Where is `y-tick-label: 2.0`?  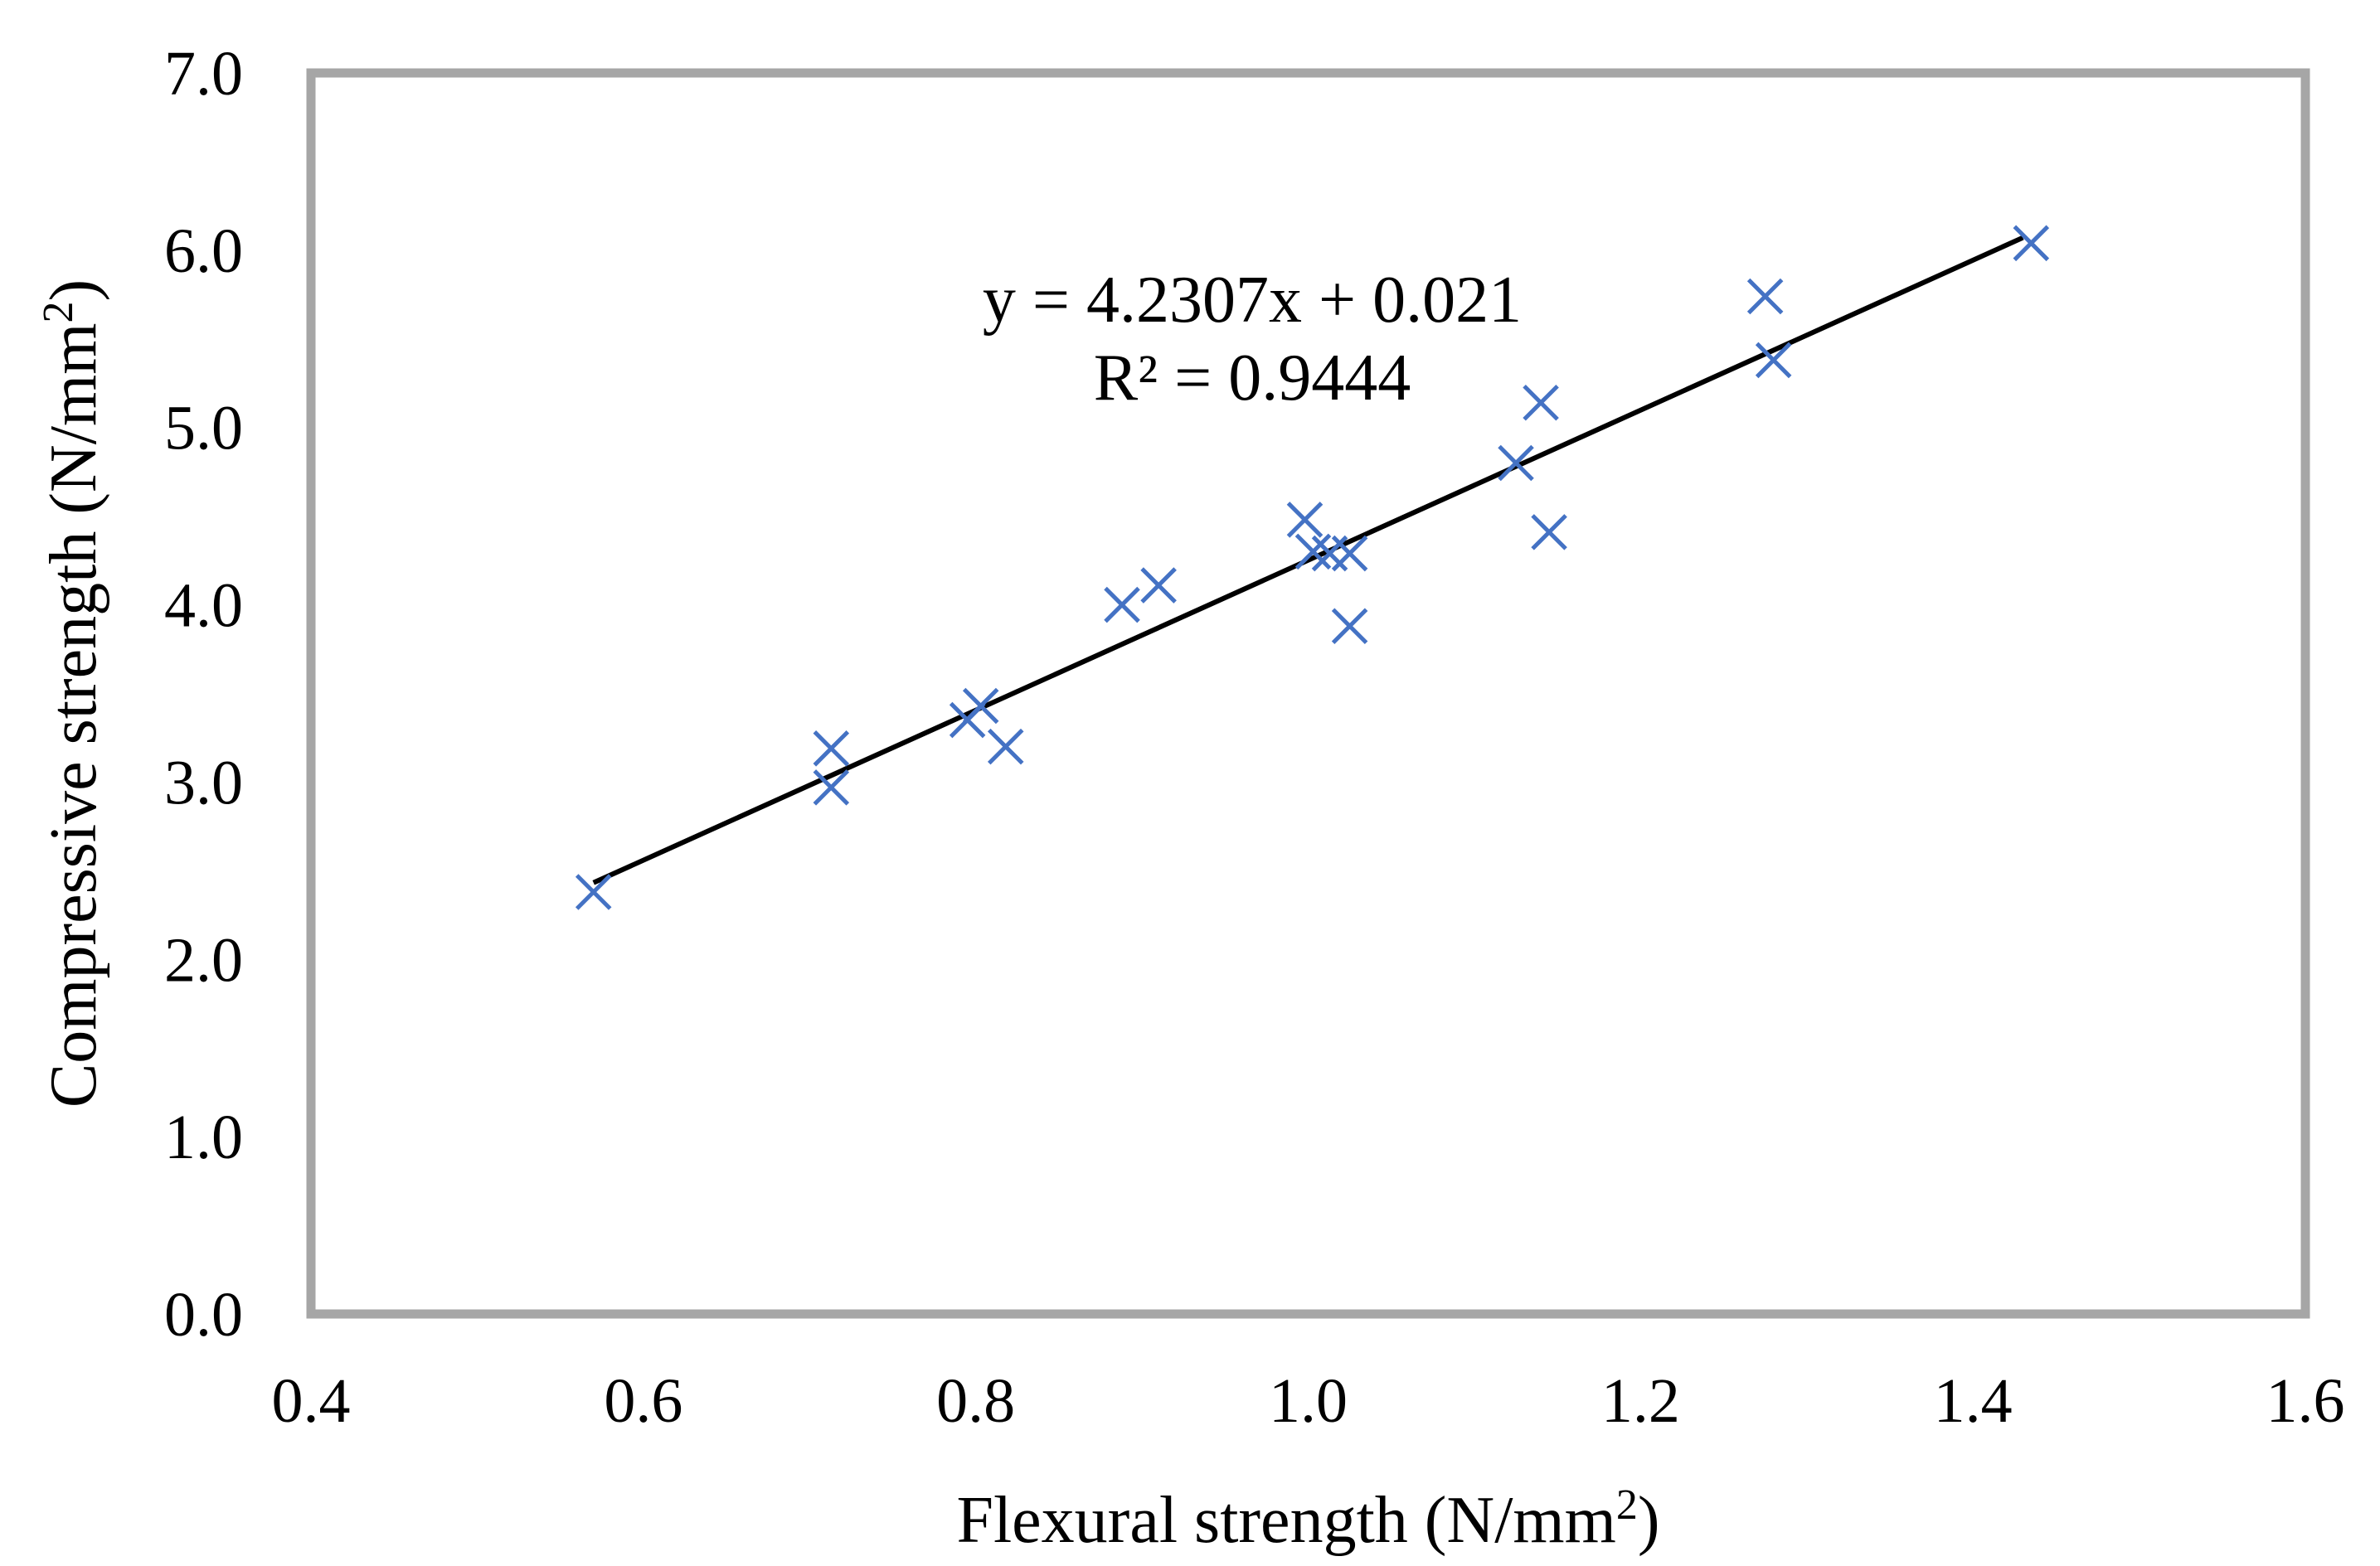
y-tick-label: 2.0 is located at coordinates (203, 960).